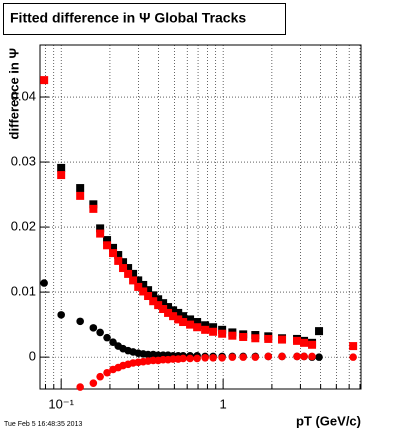 The image size is (400, 433). What do you see at coordinates (61, 403) in the screenshot?
I see `x-tick-label: 10⁻¹` at bounding box center [61, 403].